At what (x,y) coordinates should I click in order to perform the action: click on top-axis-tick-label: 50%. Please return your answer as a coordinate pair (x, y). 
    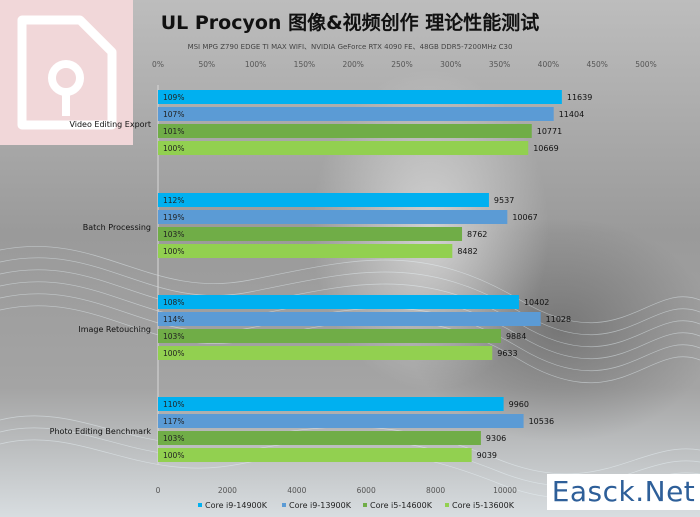
    Looking at the image, I should click on (206, 64).